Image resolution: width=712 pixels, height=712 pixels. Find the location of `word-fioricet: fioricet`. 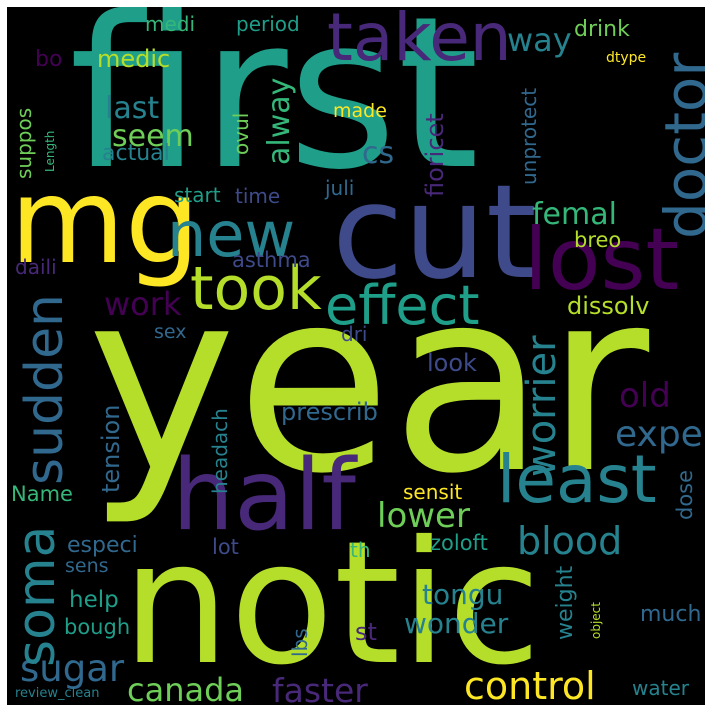

word-fioricet: fioricet is located at coordinates (435, 155).